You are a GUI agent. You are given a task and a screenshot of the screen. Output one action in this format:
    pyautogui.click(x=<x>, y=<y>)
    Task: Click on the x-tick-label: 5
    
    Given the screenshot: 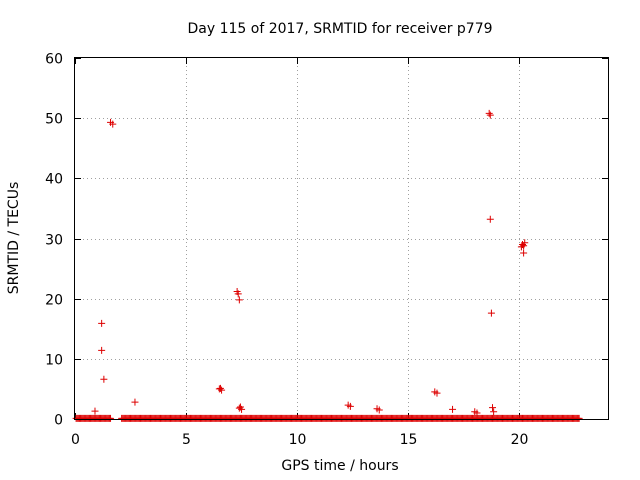 What is the action you would take?
    pyautogui.click(x=186, y=440)
    